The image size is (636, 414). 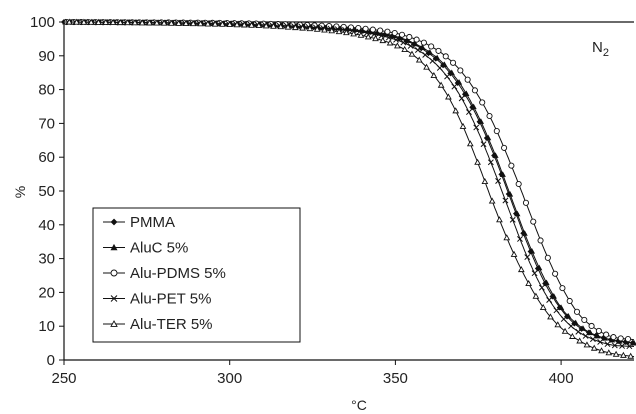 What do you see at coordinates (359, 405) in the screenshot?
I see `x-axis-label: °C` at bounding box center [359, 405].